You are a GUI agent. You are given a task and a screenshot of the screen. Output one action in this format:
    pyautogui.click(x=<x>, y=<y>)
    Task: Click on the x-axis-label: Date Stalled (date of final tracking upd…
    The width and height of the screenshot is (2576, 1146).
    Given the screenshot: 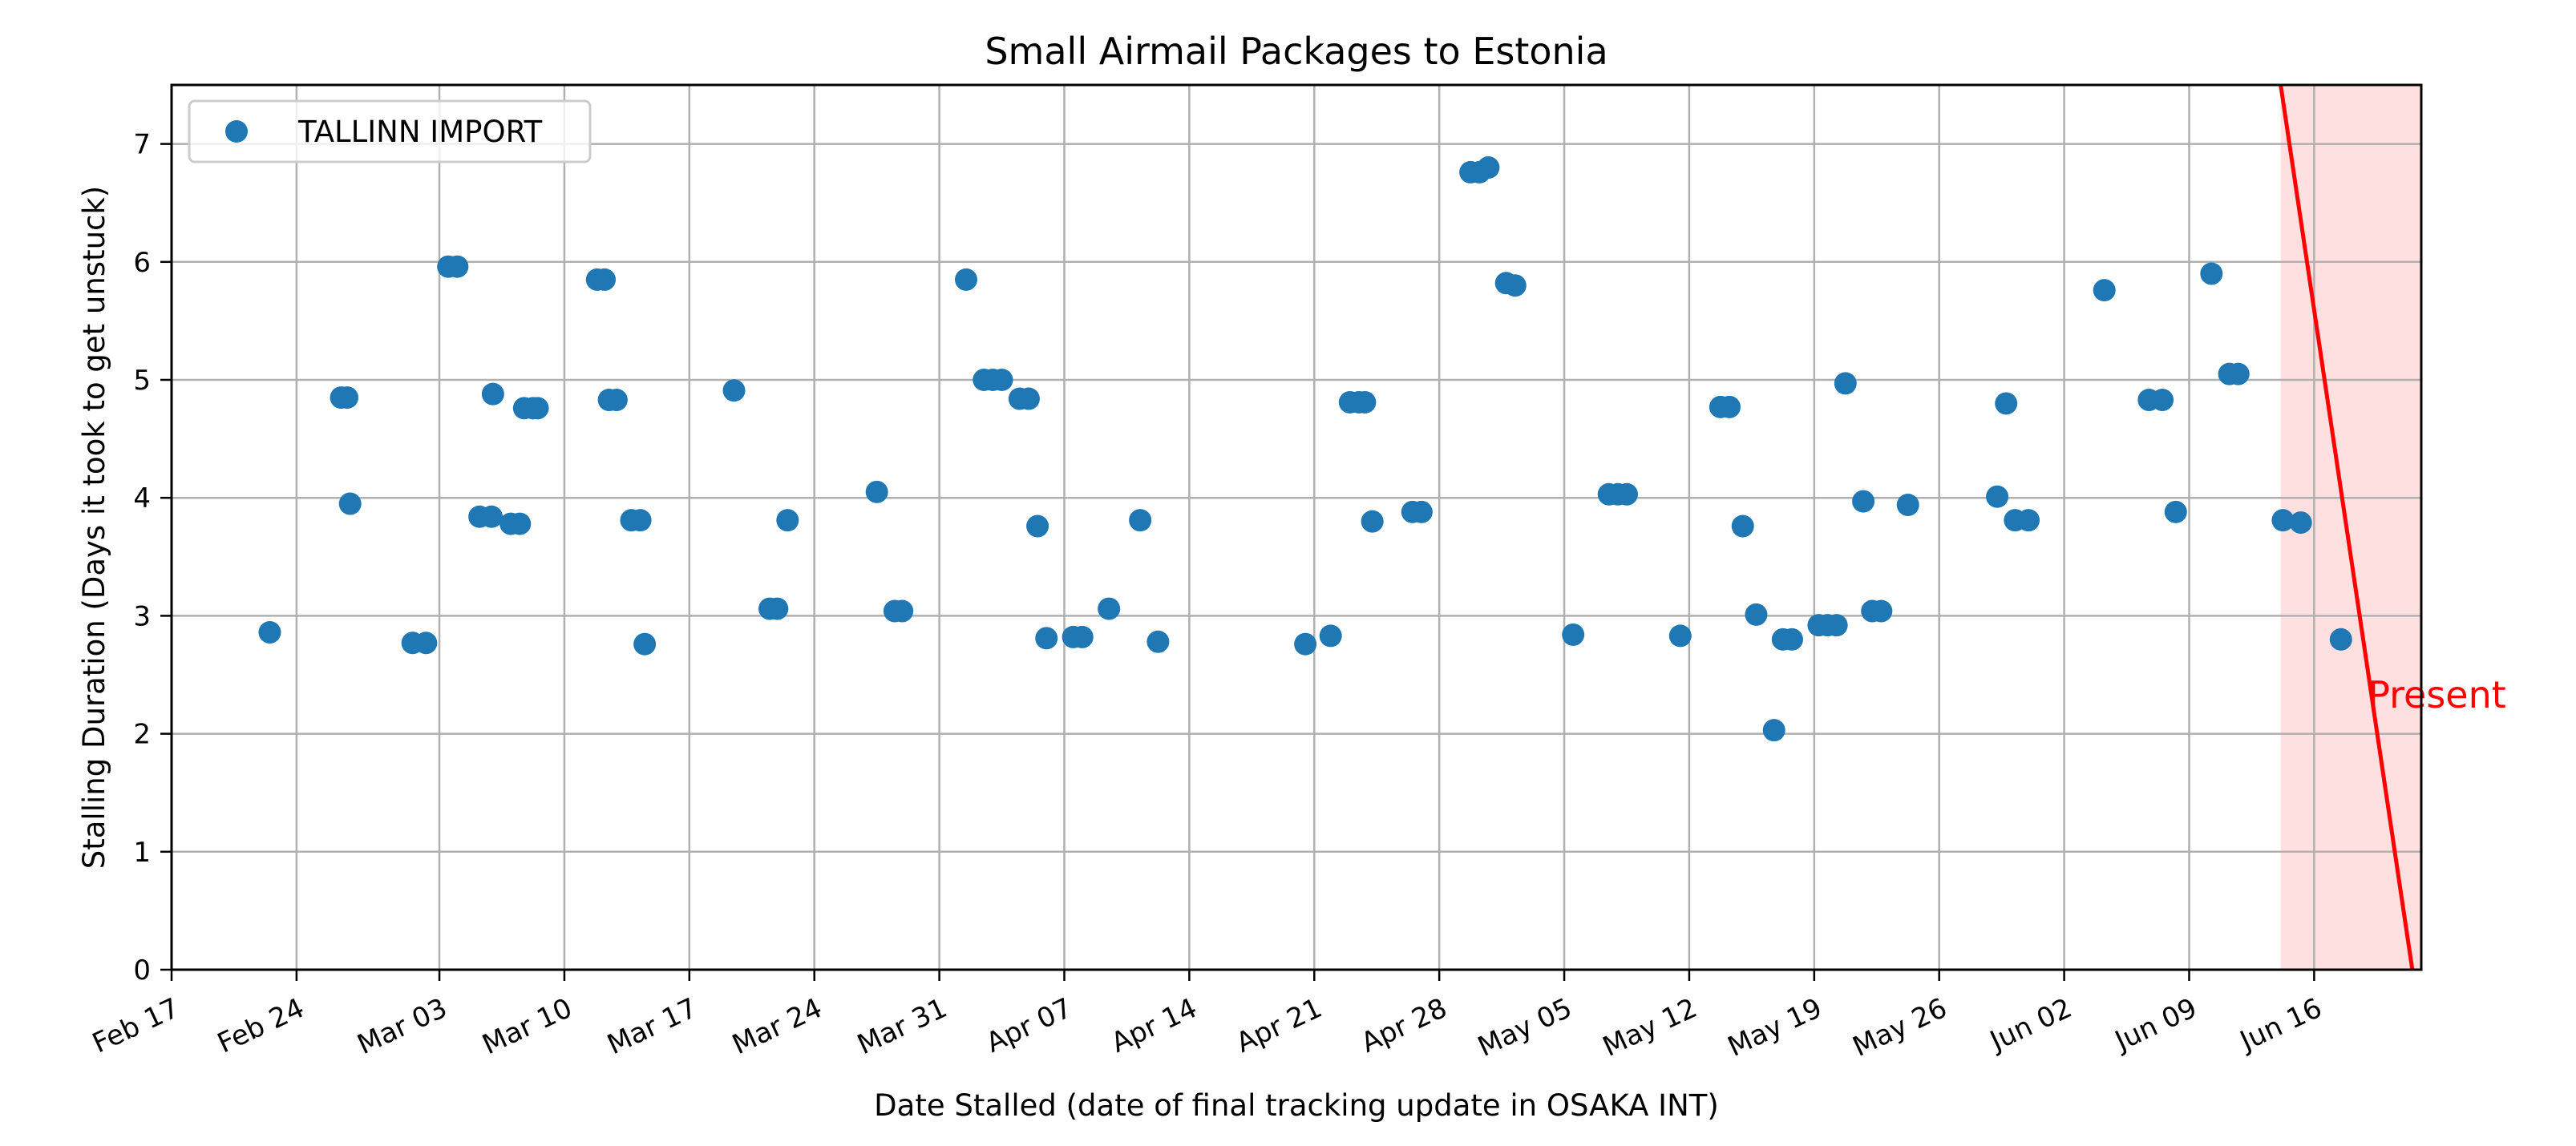 What is the action you would take?
    pyautogui.click(x=1296, y=1106)
    